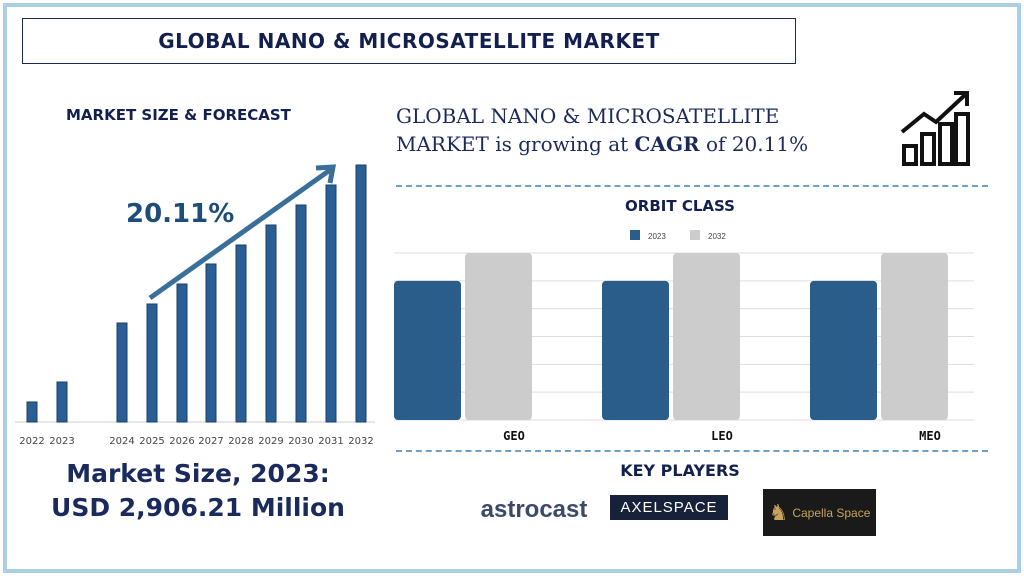 The height and width of the screenshot is (576, 1024). What do you see at coordinates (326, 174) in the screenshot?
I see `arrow-head` at bounding box center [326, 174].